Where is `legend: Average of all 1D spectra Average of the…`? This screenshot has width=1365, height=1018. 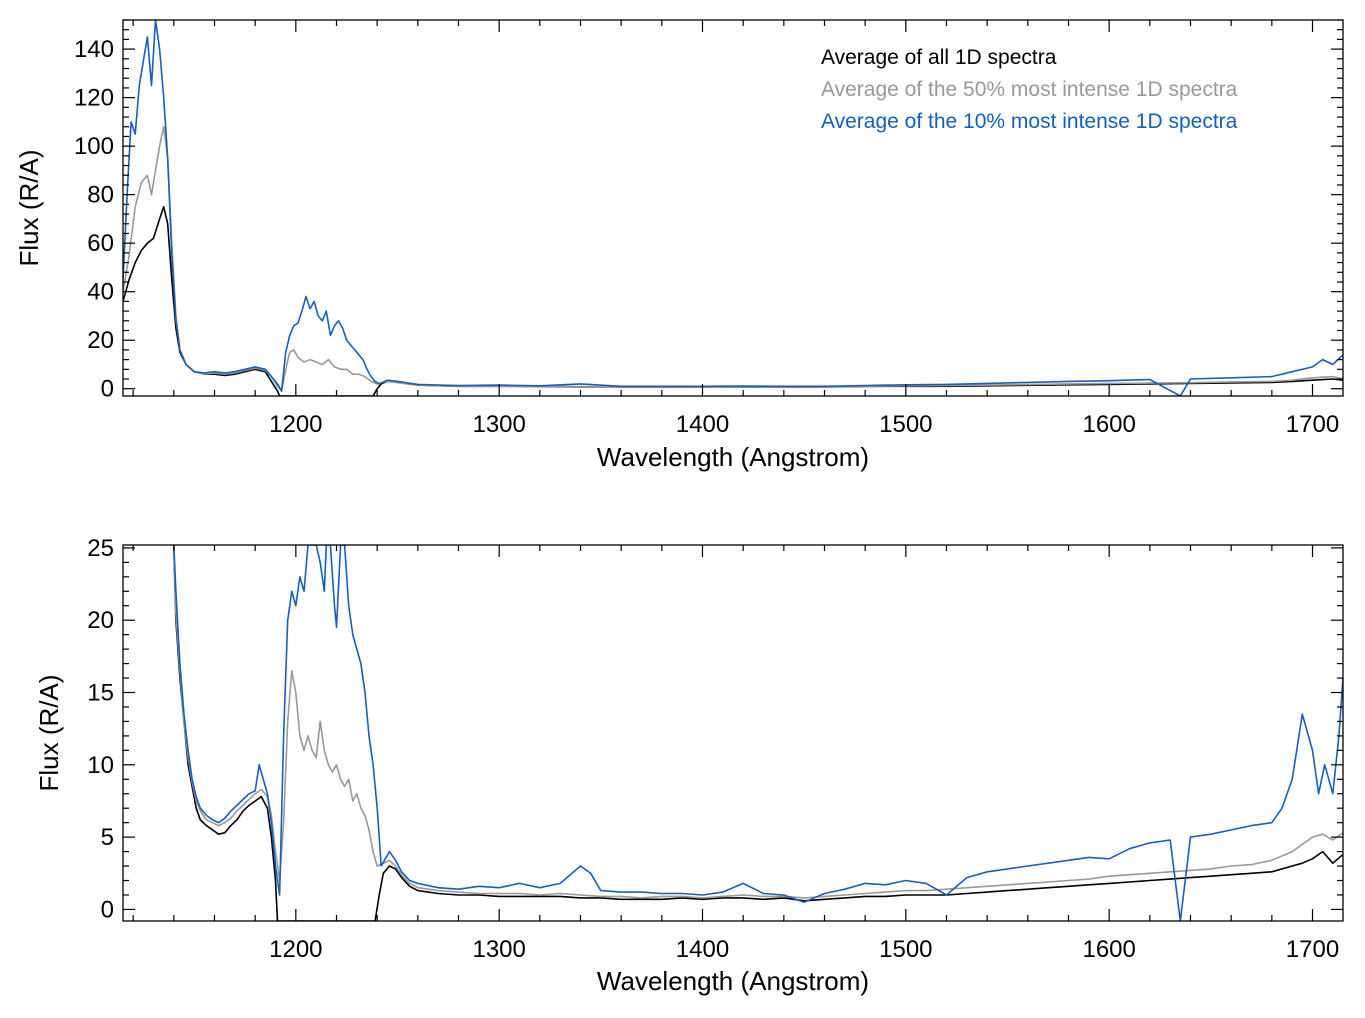
legend: Average of all 1D spectra Average of the… is located at coordinates (1029, 89).